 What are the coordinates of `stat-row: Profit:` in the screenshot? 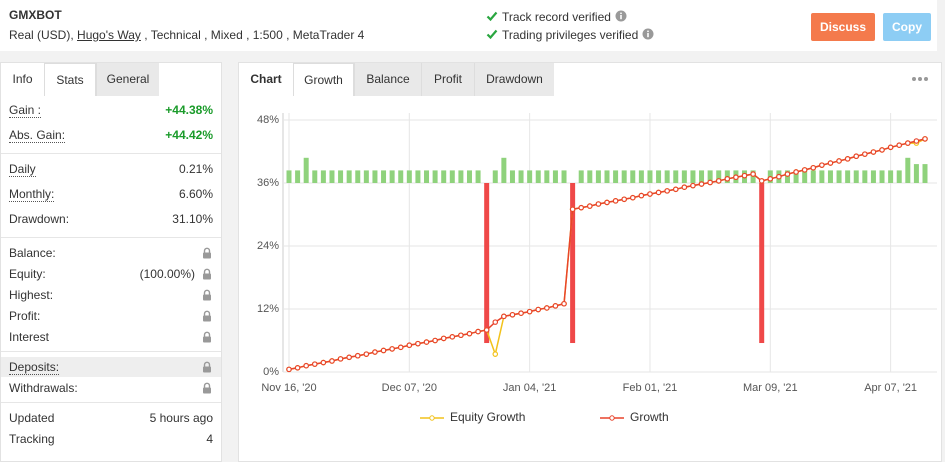 It's located at (111, 316).